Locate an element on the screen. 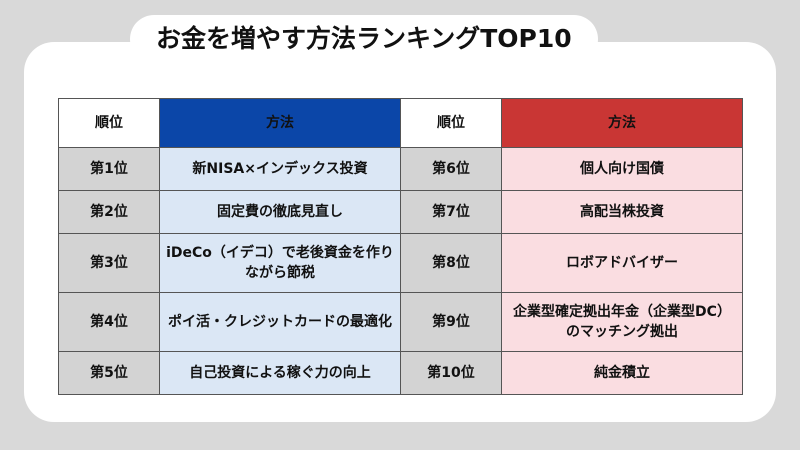 The height and width of the screenshot is (450, 800). method-cell: 高配当株投資 is located at coordinates (622, 212).